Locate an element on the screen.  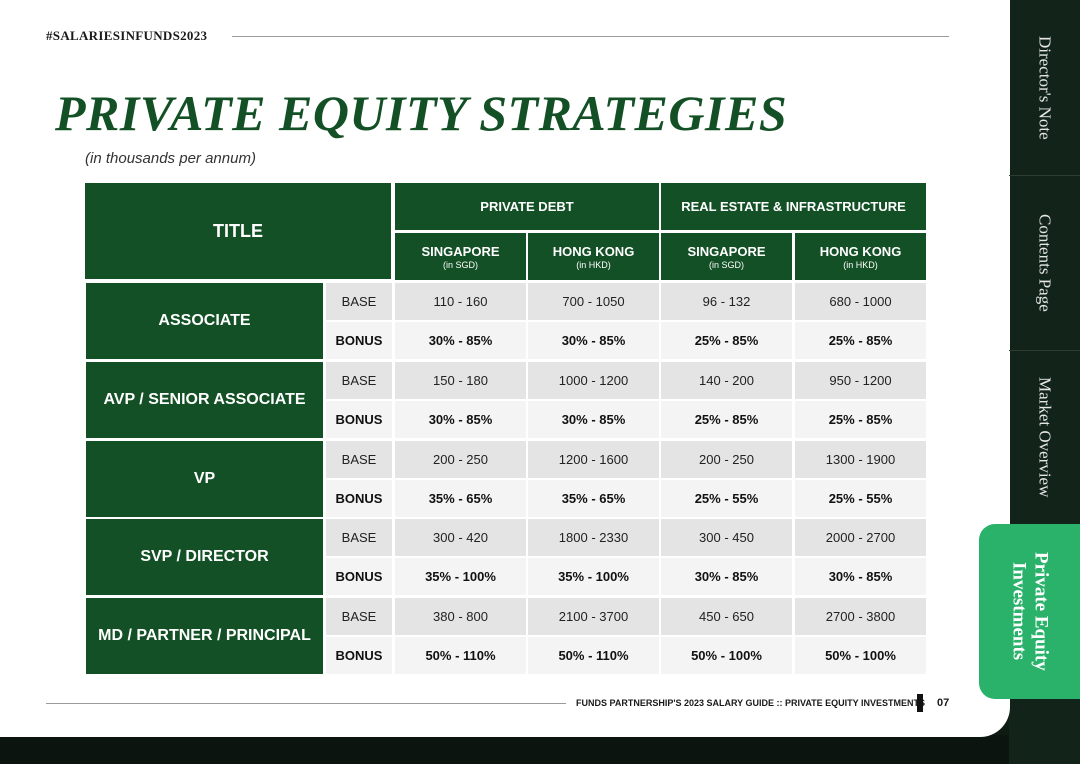
group-header-real-estate: REAL ESTATE & INFRASTRUCTURE is located at coordinates (793, 206).